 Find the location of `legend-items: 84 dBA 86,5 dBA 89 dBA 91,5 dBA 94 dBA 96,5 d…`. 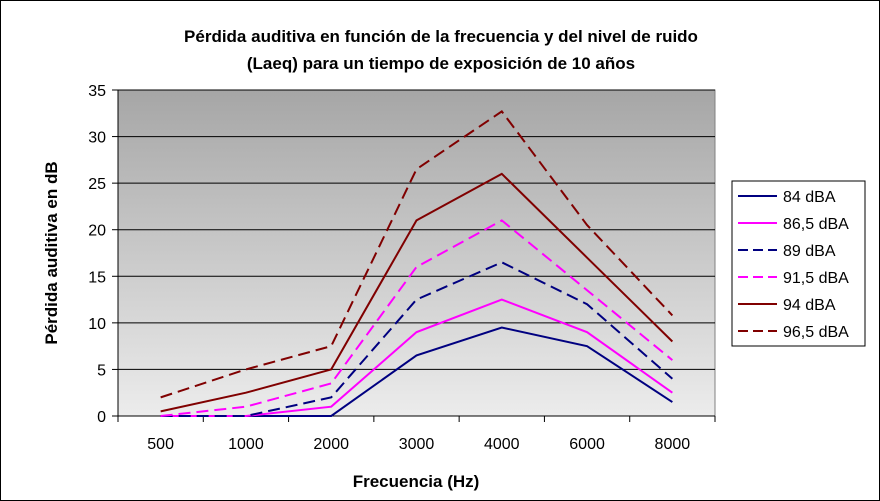

legend-items: 84 dBA 86,5 dBA 89 dBA 91,5 dBA 94 dBA 96,5 d… is located at coordinates (793, 265).